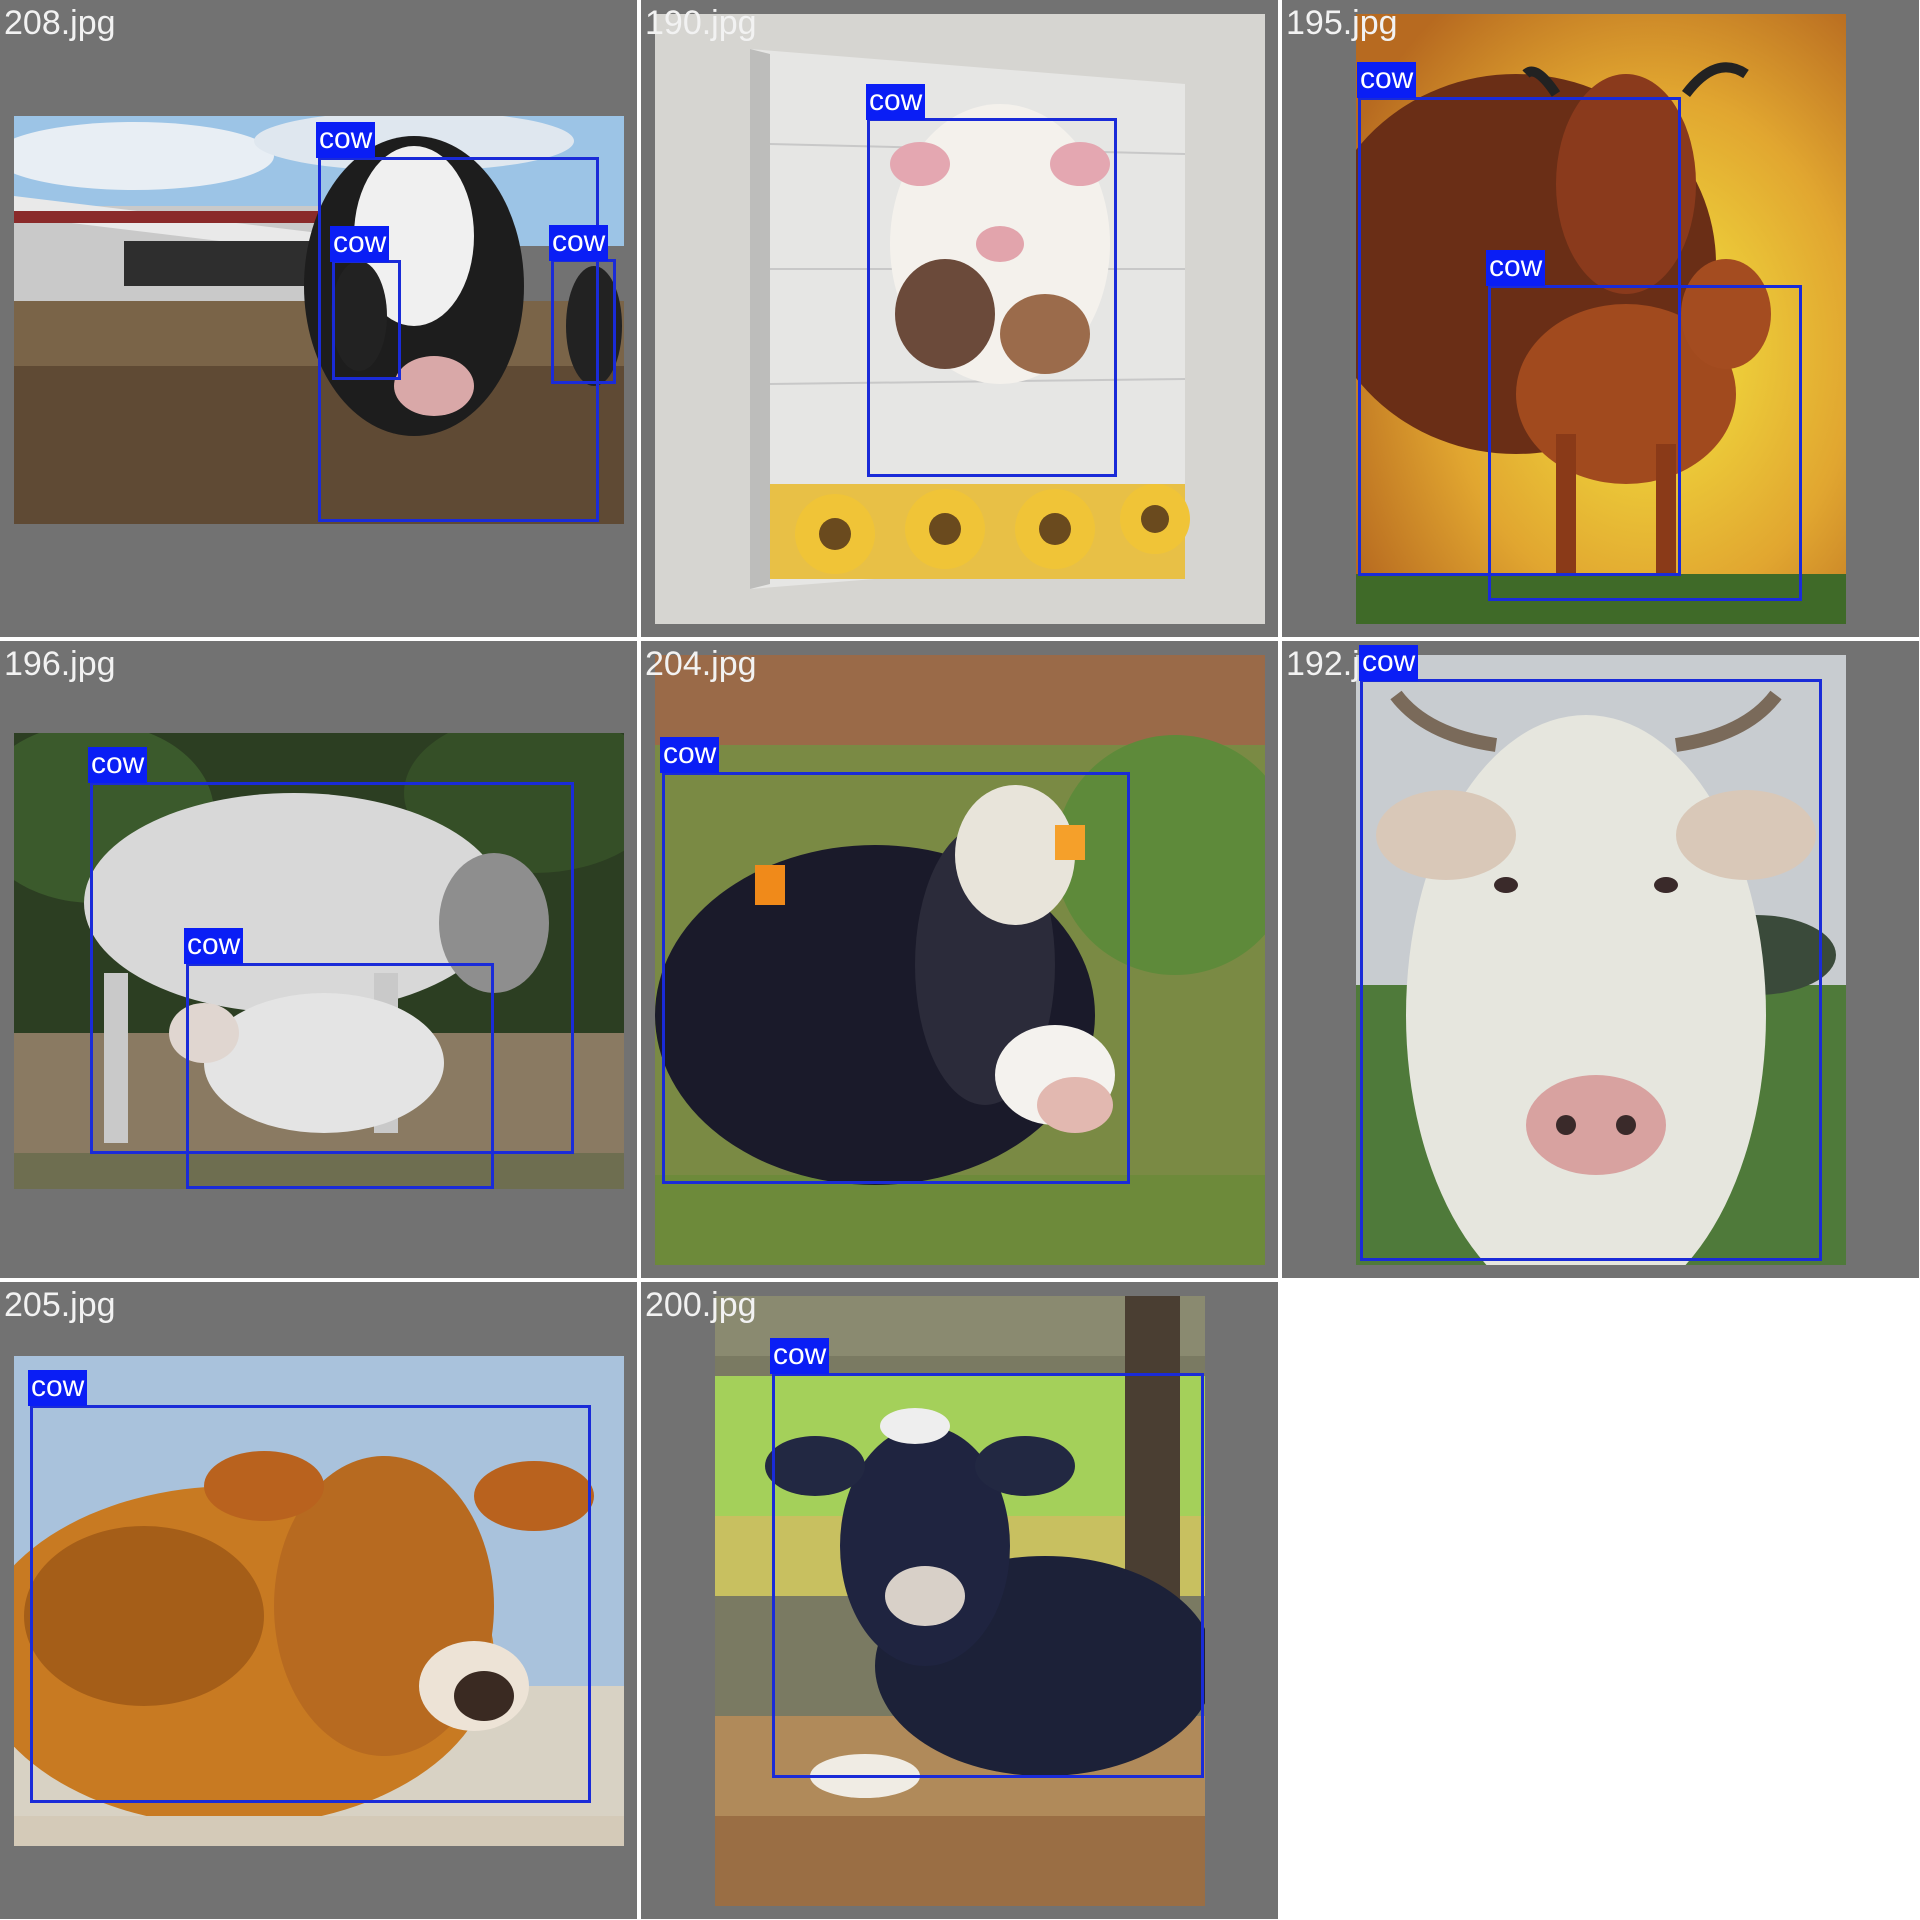  I want to click on tile-filename: 204.jpg, so click(701, 664).